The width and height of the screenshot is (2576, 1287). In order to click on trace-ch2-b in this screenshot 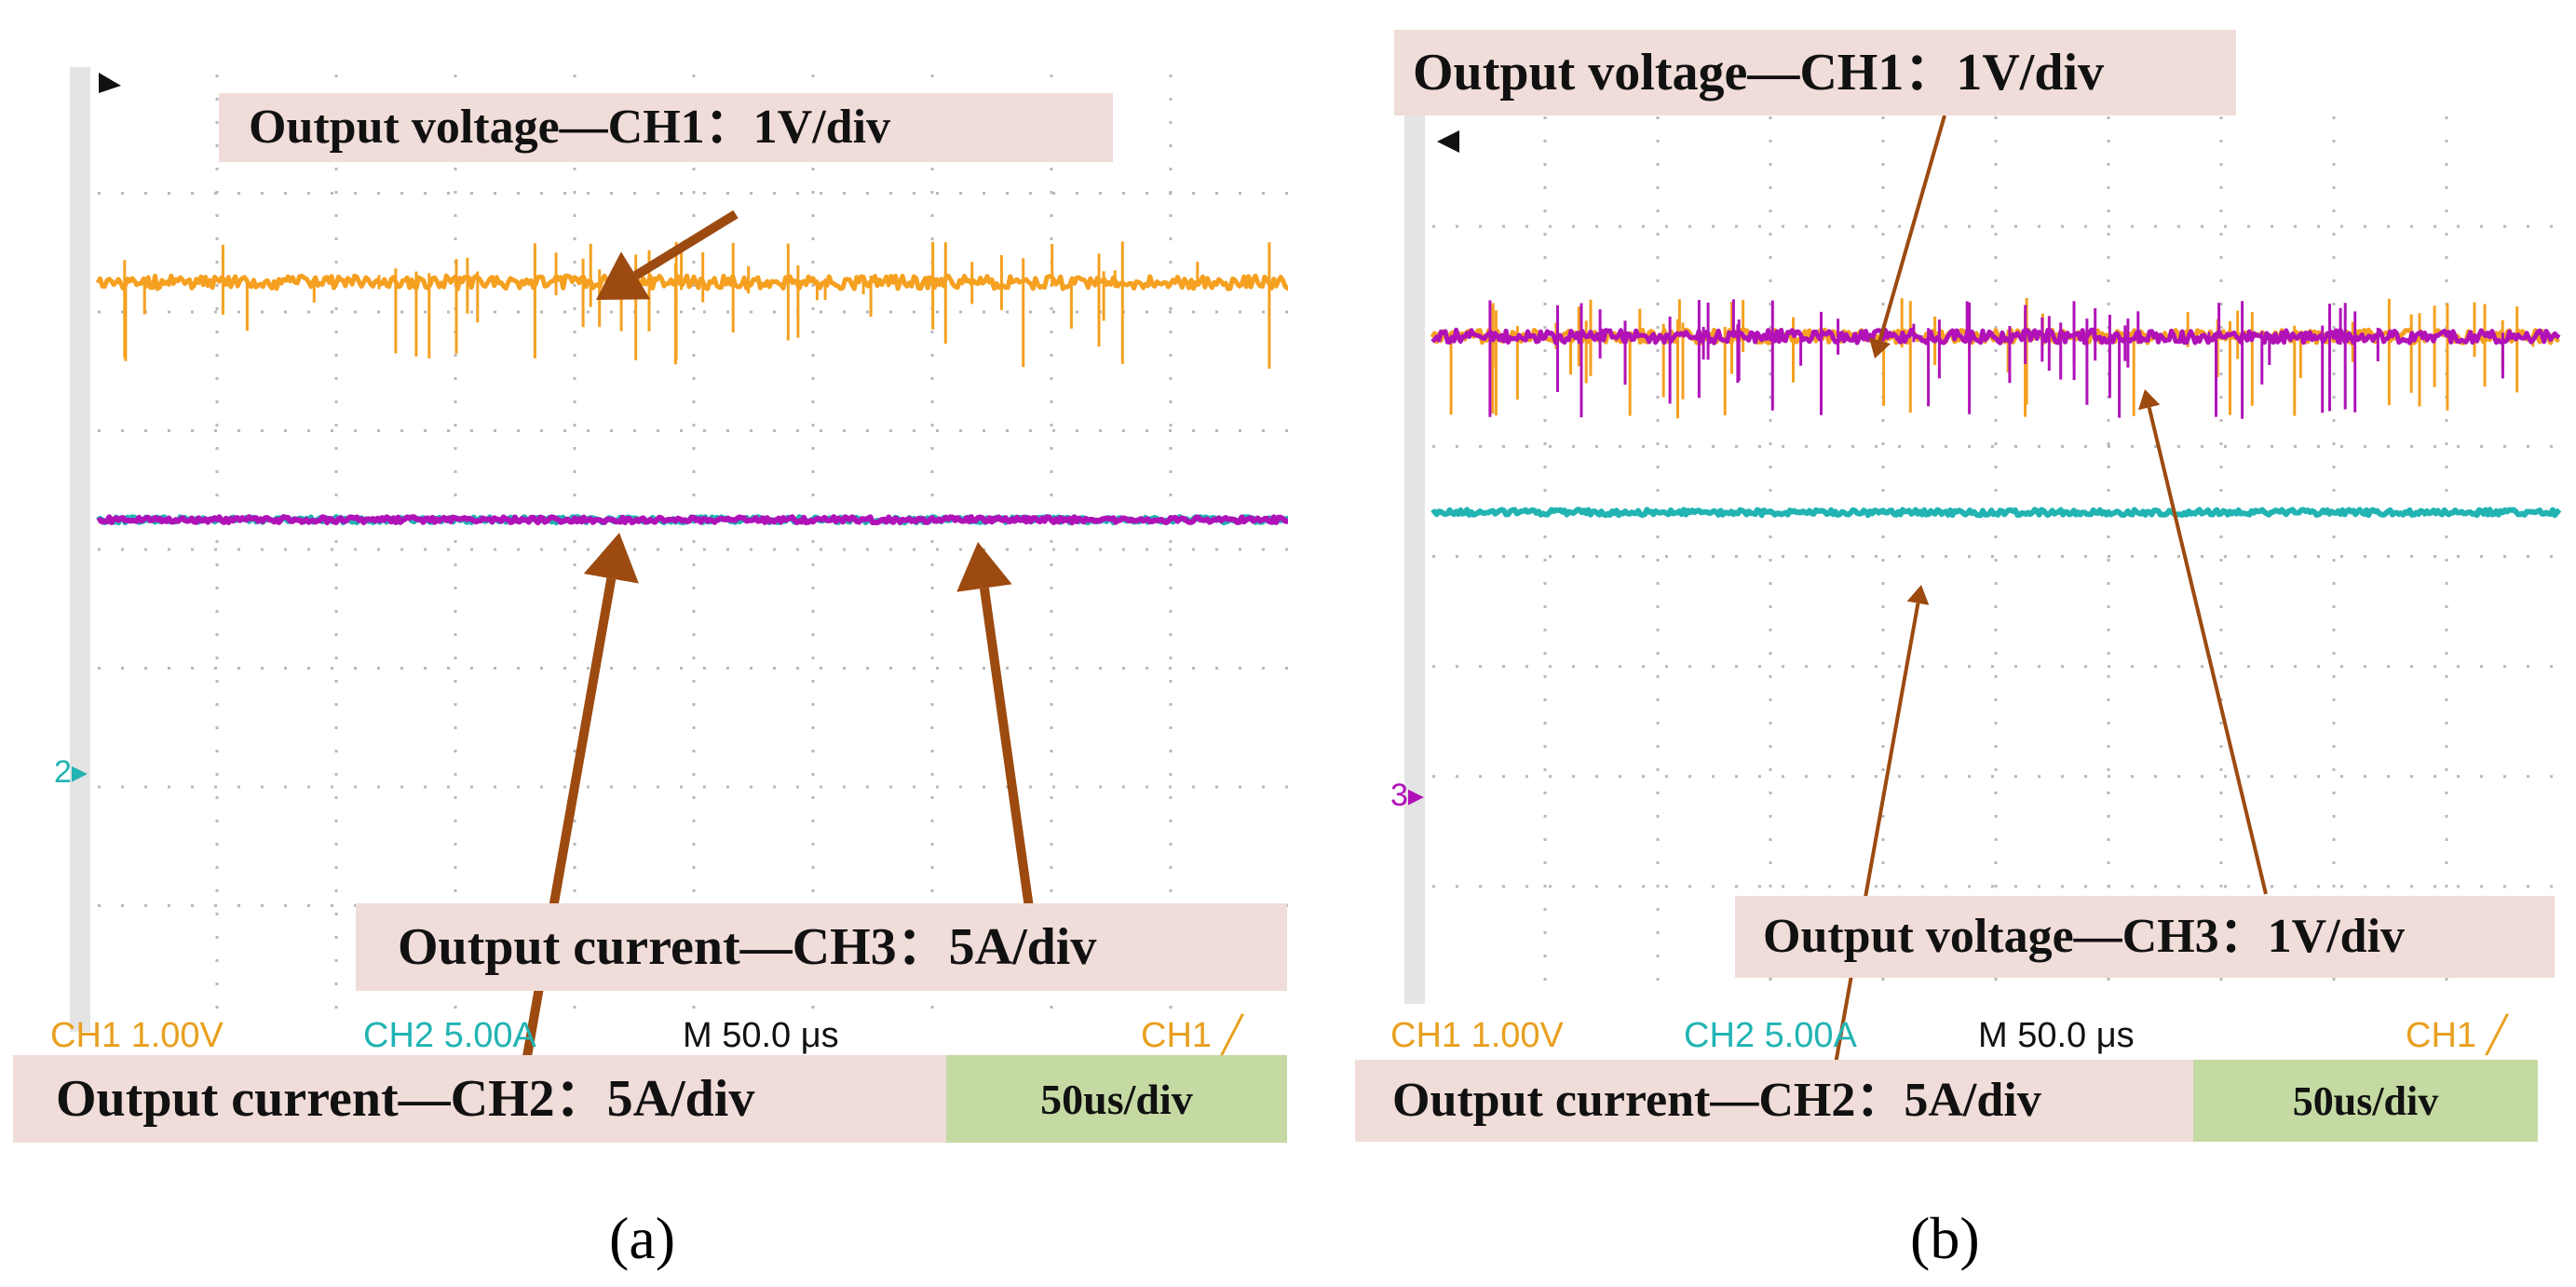, I will do `click(1996, 513)`.